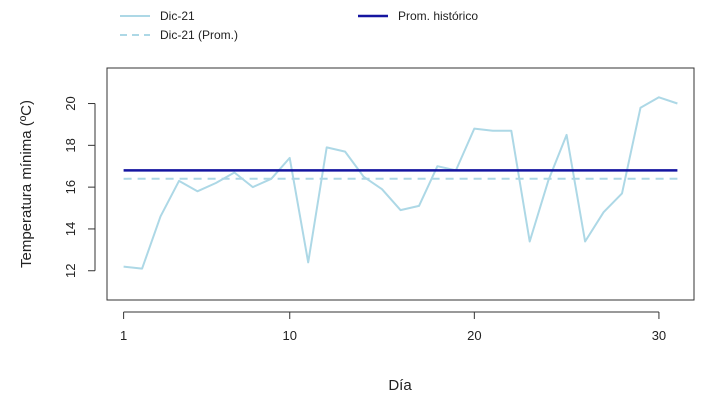 The width and height of the screenshot is (713, 399). What do you see at coordinates (199, 35) in the screenshot?
I see `legend-label-2: Dic-21 (Prom.)` at bounding box center [199, 35].